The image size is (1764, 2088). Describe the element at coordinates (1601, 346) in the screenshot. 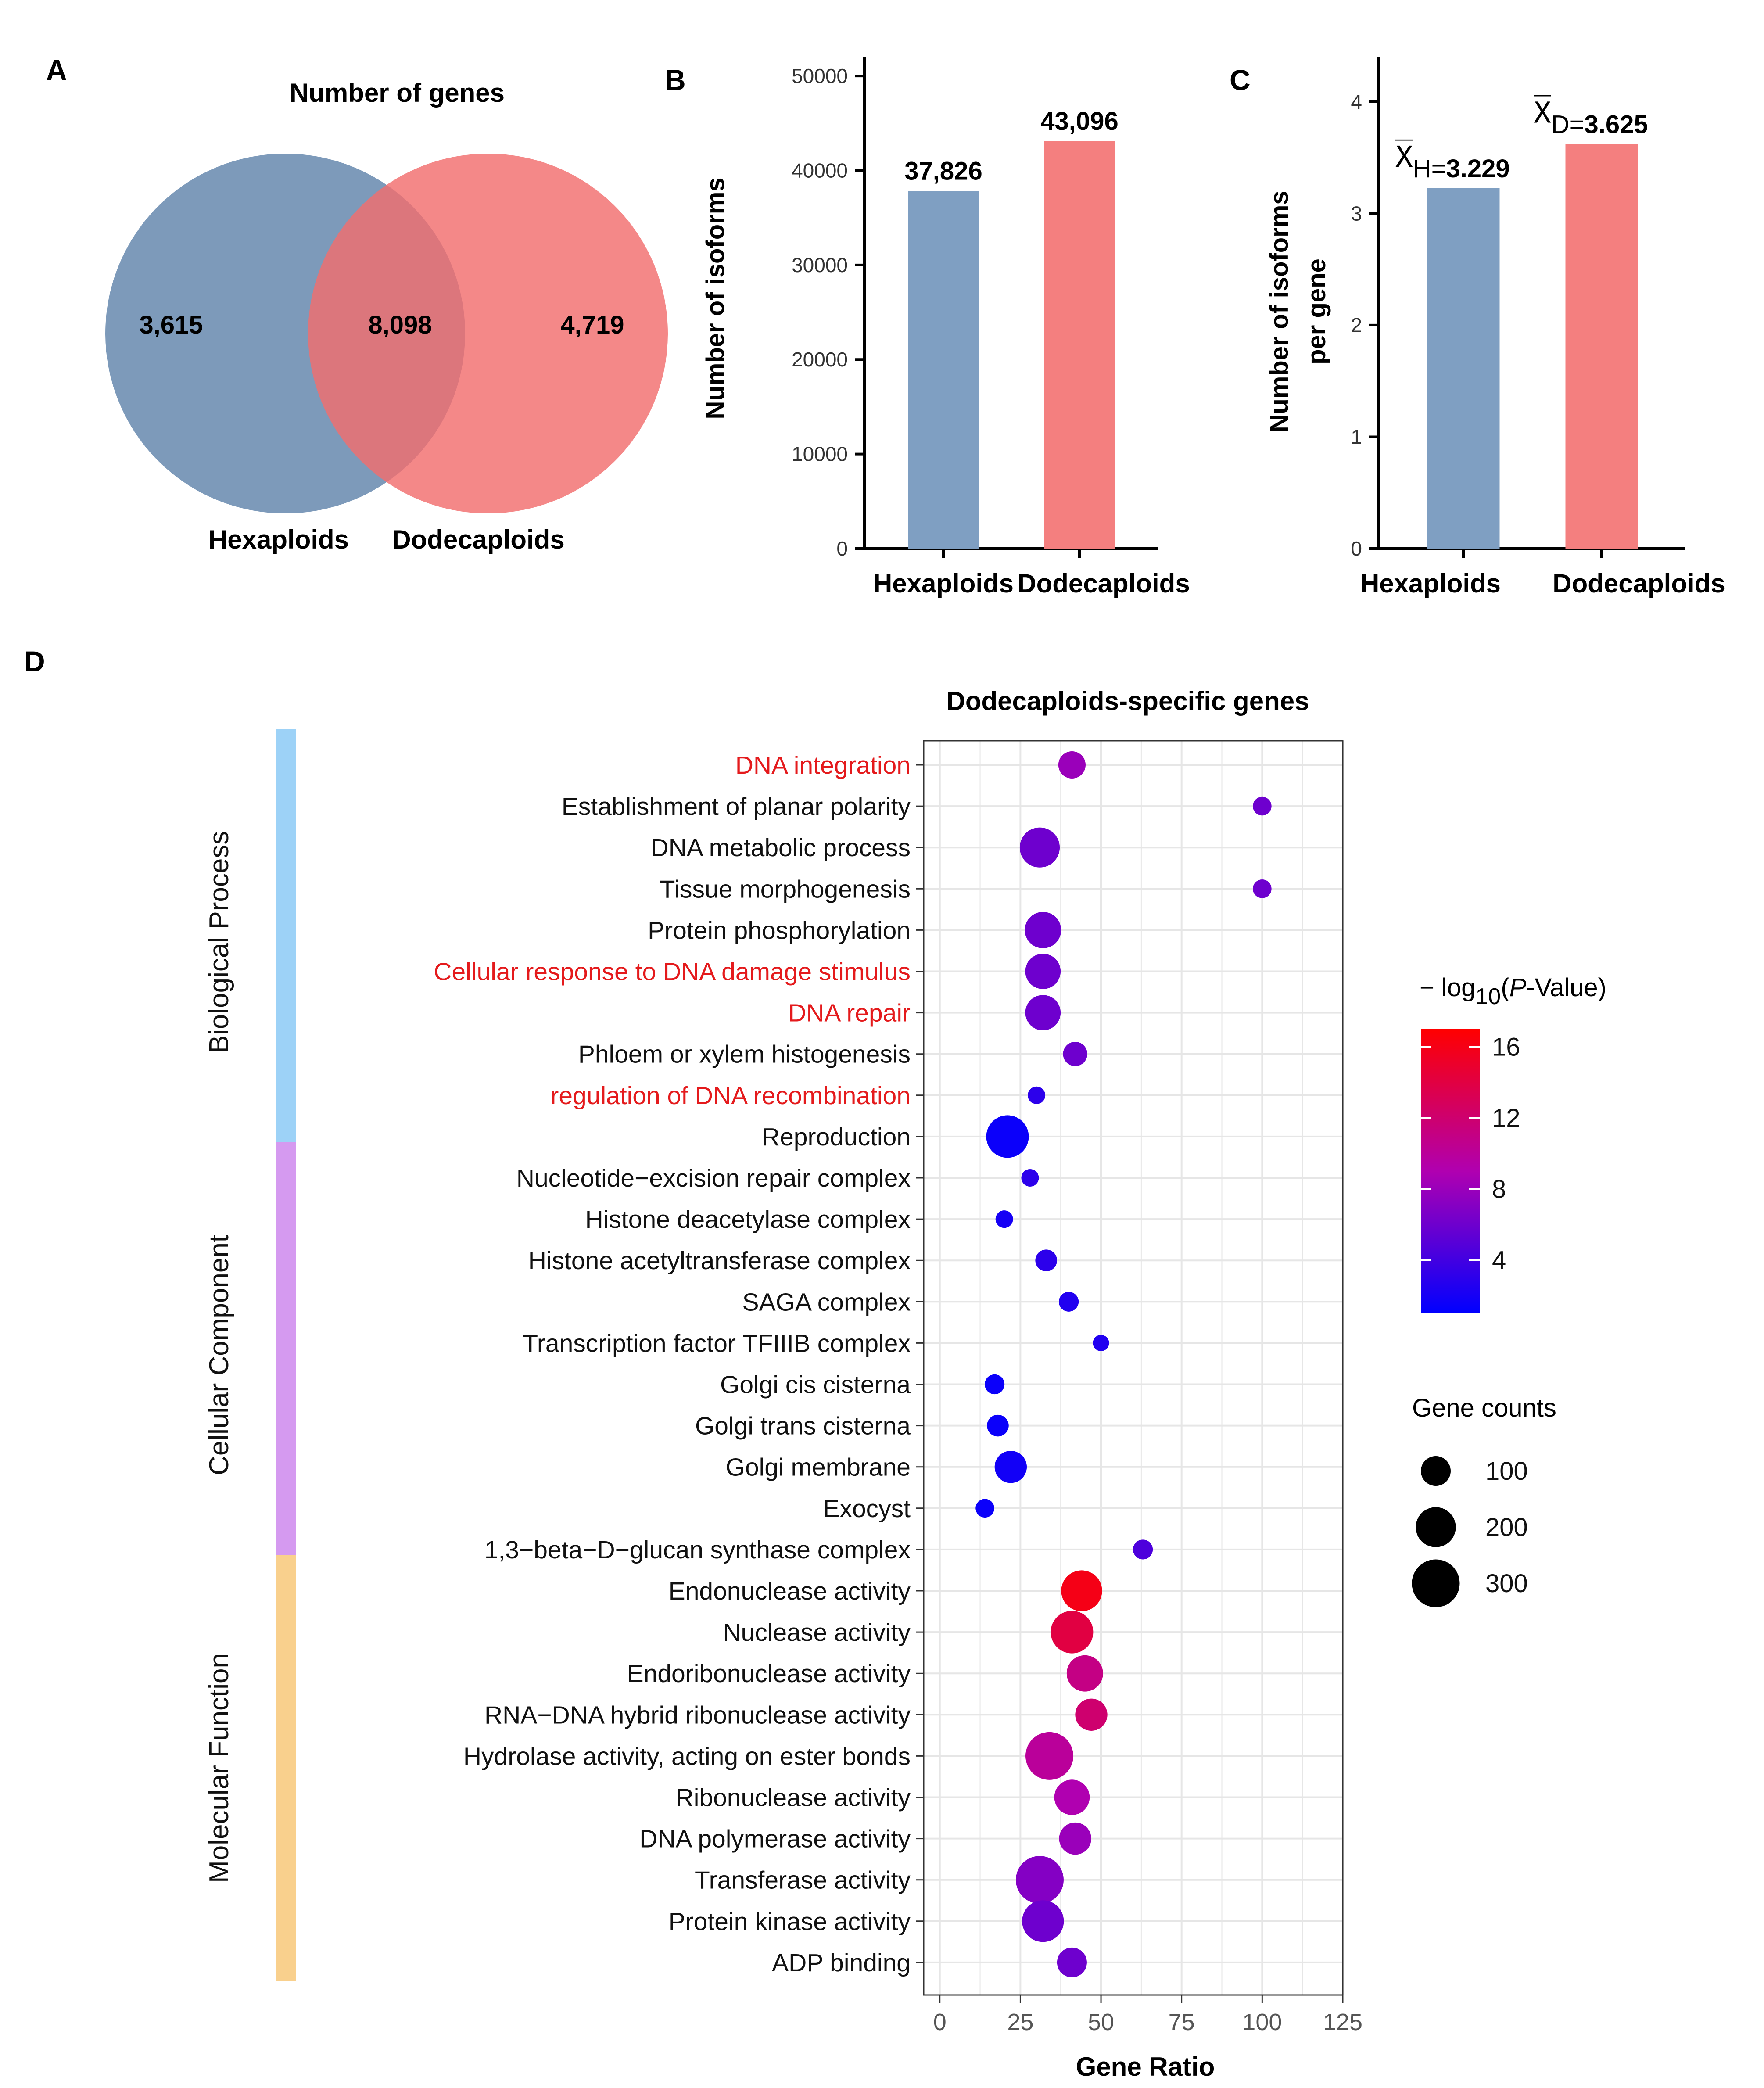

I see `c-bar-dodecaploids` at that location.